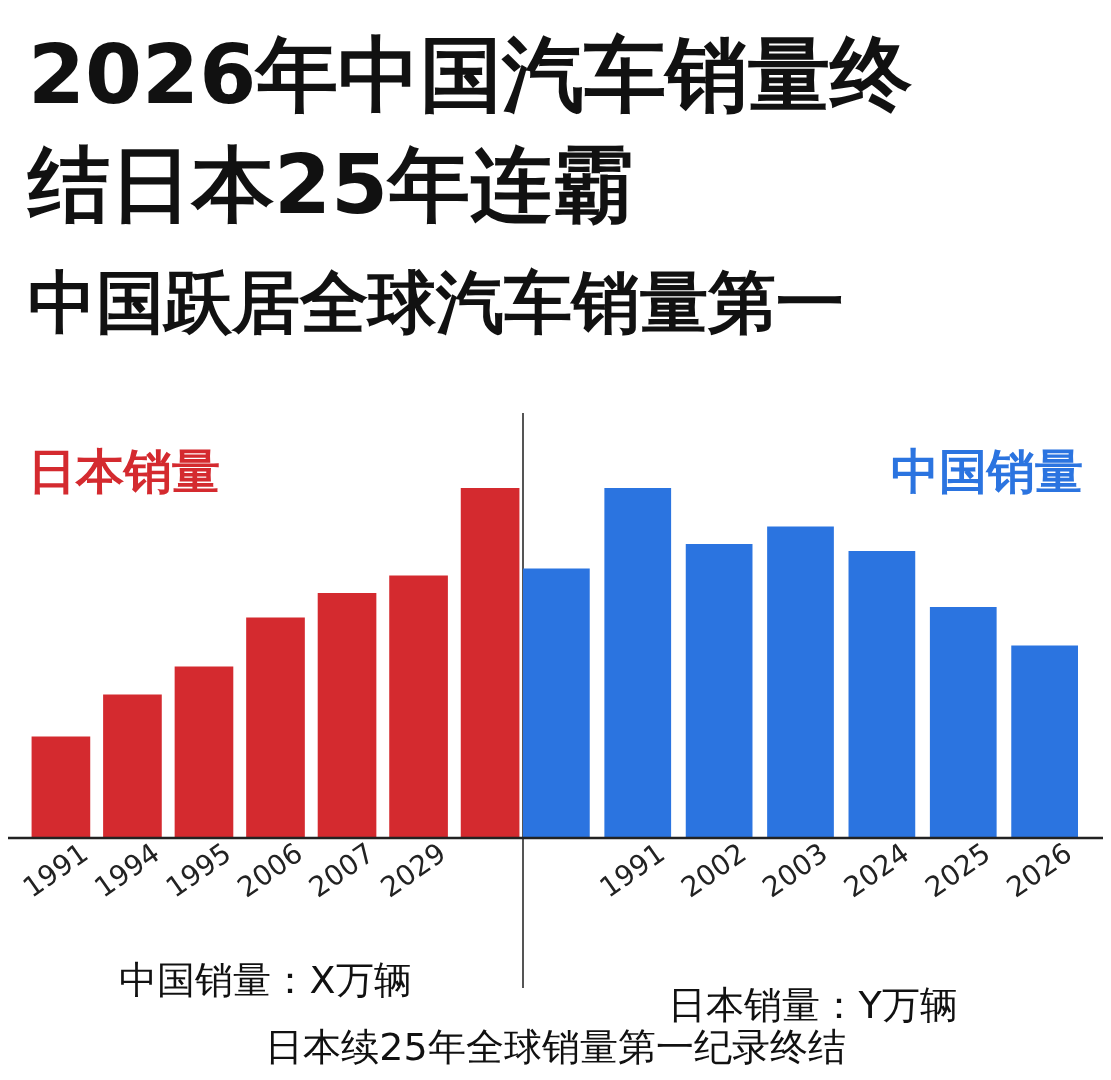  Describe the element at coordinates (265, 980) in the screenshot. I see `x-axis-title: 中国销量：X万辆` at that location.